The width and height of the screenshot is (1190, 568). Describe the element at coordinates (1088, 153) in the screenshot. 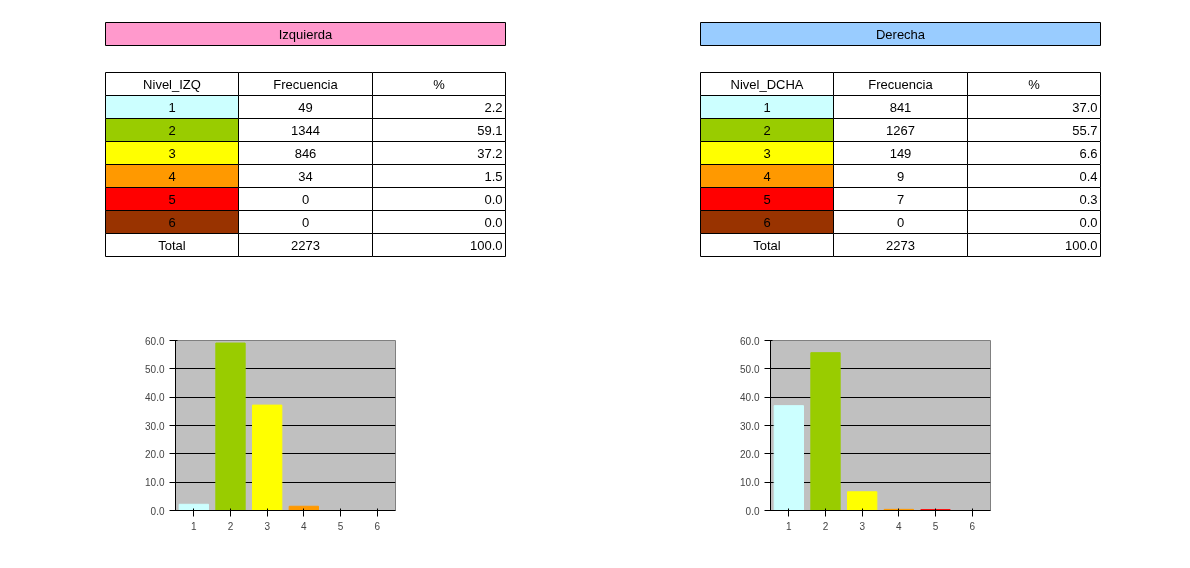

I see `text: 6.6` at that location.